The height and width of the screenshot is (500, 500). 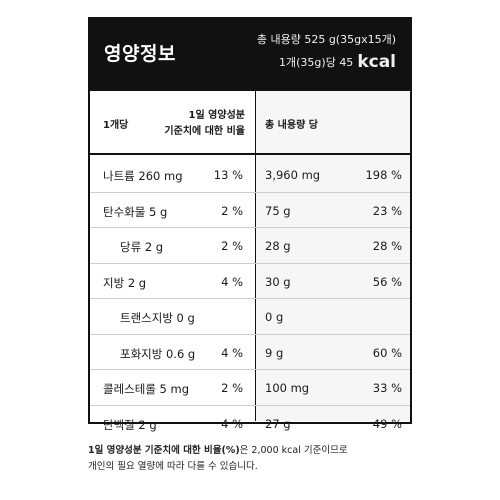 What do you see at coordinates (387, 388) in the screenshot?
I see `total-percent: 33 %` at bounding box center [387, 388].